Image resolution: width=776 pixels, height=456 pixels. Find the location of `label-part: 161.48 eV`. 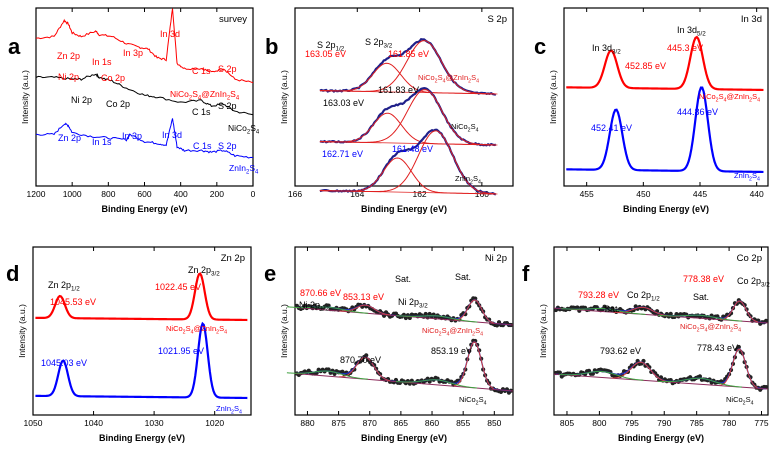

label-part: 161.48 eV is located at coordinates (412, 149).